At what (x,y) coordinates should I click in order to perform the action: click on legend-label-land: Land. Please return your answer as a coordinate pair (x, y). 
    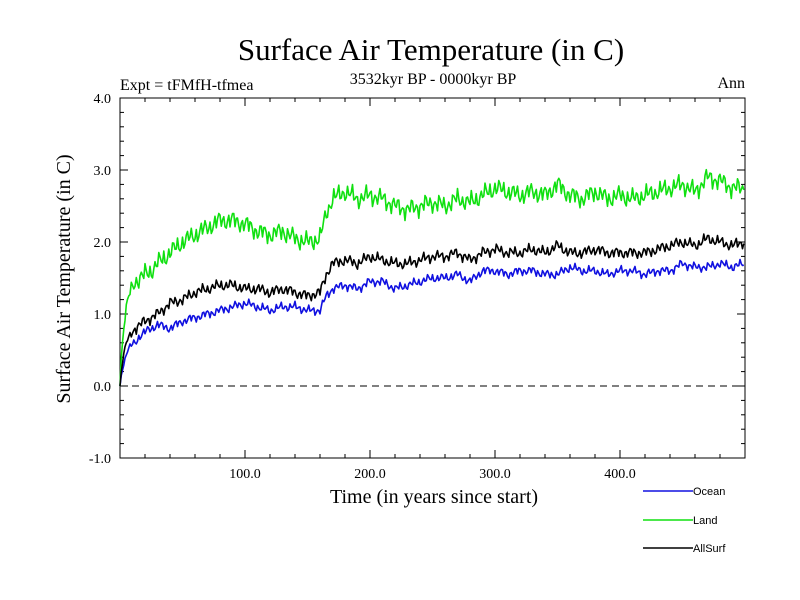
    Looking at the image, I should click on (705, 521).